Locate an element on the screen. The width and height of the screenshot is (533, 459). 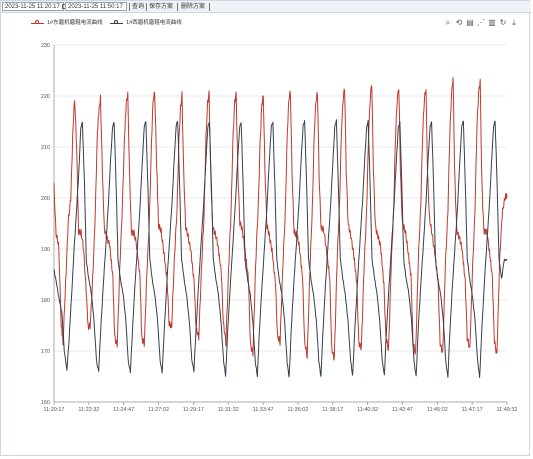
end-time-value: 2023-11-25 11:50:17 is located at coordinates (95, 7).